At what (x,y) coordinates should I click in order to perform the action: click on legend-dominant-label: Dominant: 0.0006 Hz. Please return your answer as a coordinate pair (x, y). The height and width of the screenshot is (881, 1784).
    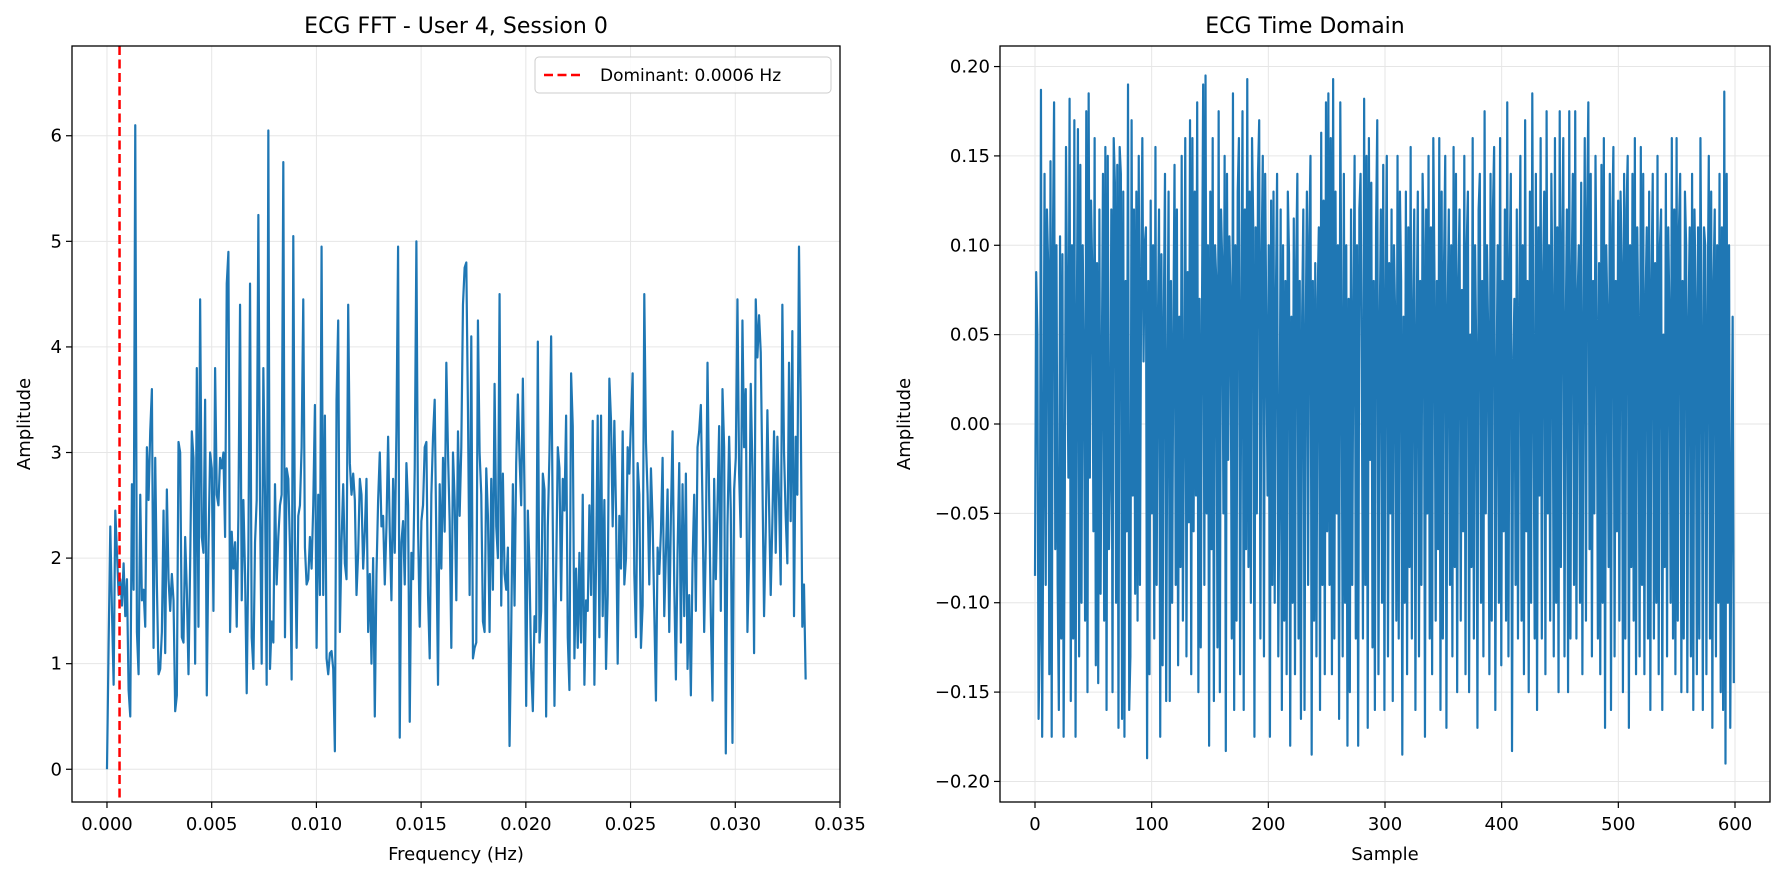
    Looking at the image, I should click on (690, 76).